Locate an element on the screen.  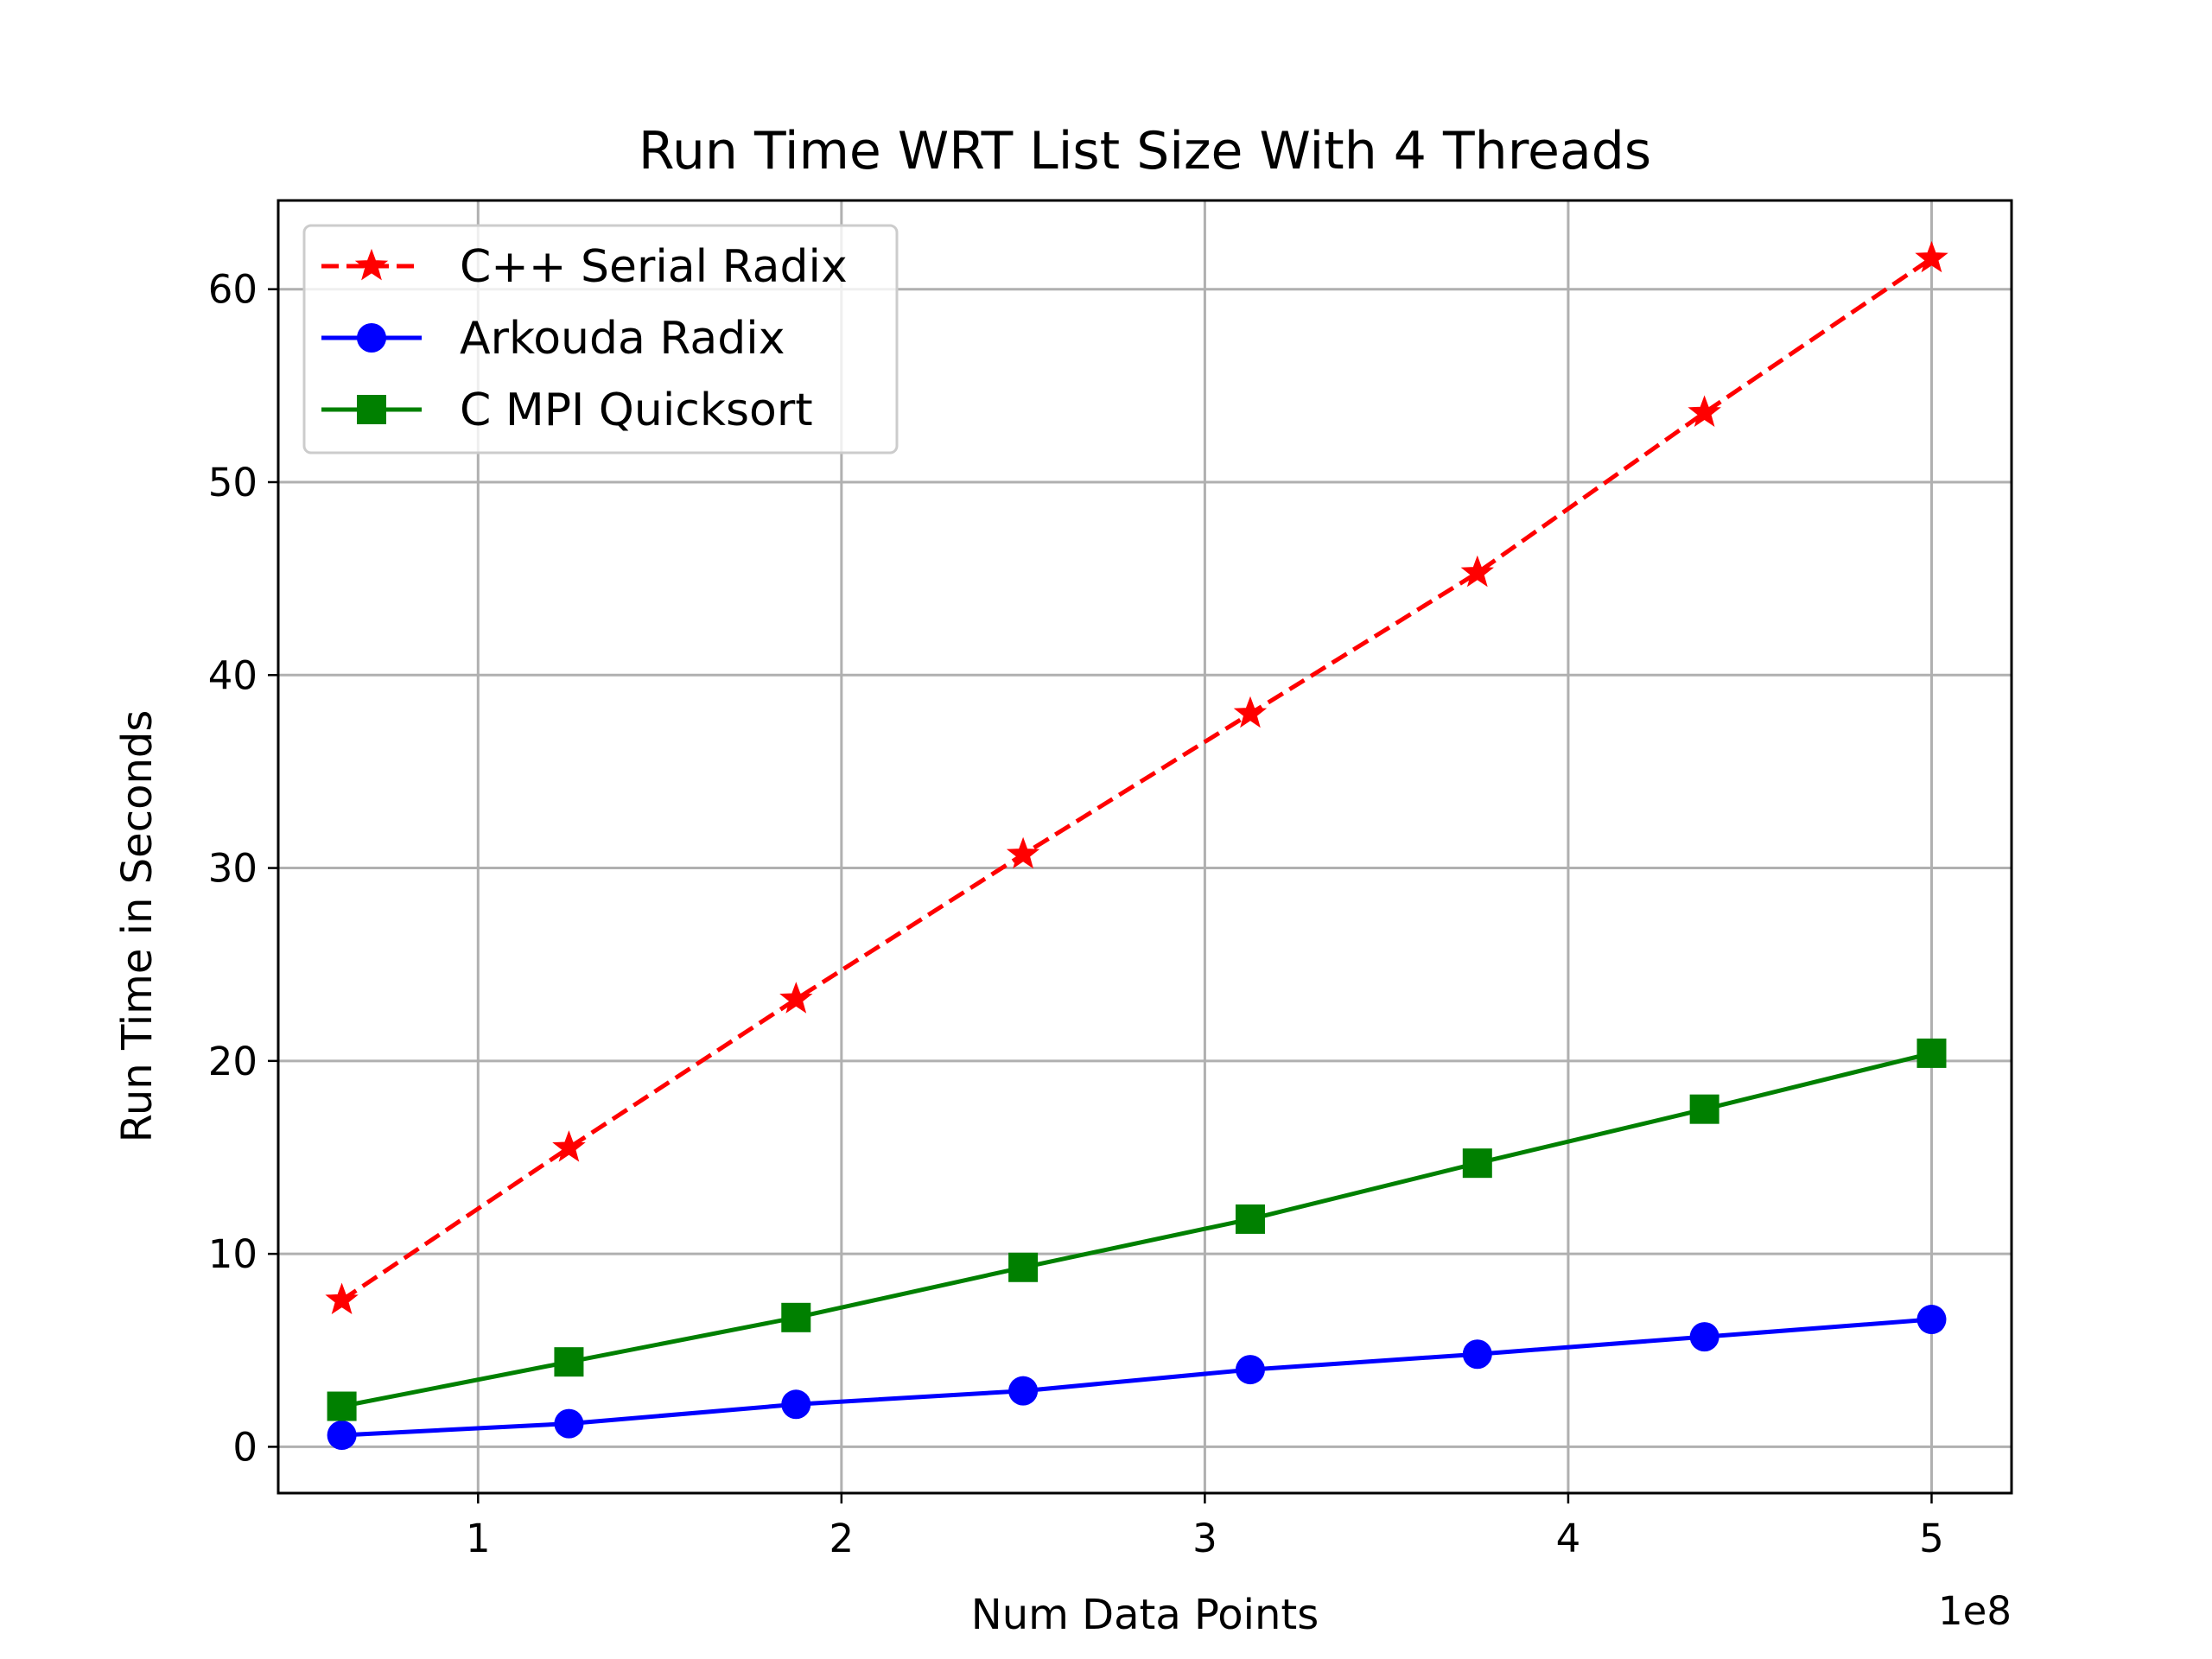
y-axis-label: Run Time in Seconds is located at coordinates (137, 926).